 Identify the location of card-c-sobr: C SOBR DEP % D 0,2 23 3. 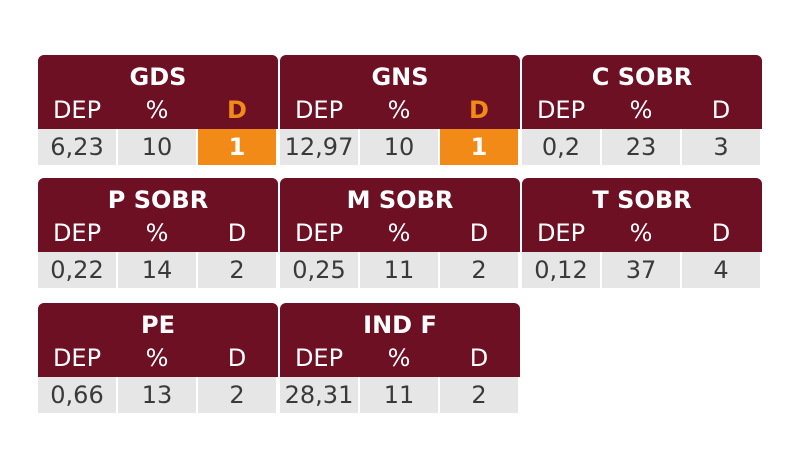
(642, 110).